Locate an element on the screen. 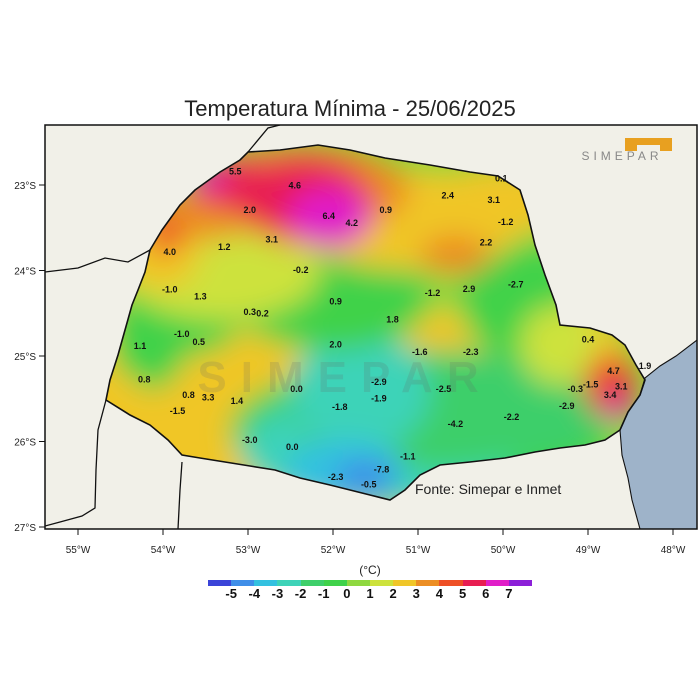  scale-tick-label: 3 is located at coordinates (416, 593).